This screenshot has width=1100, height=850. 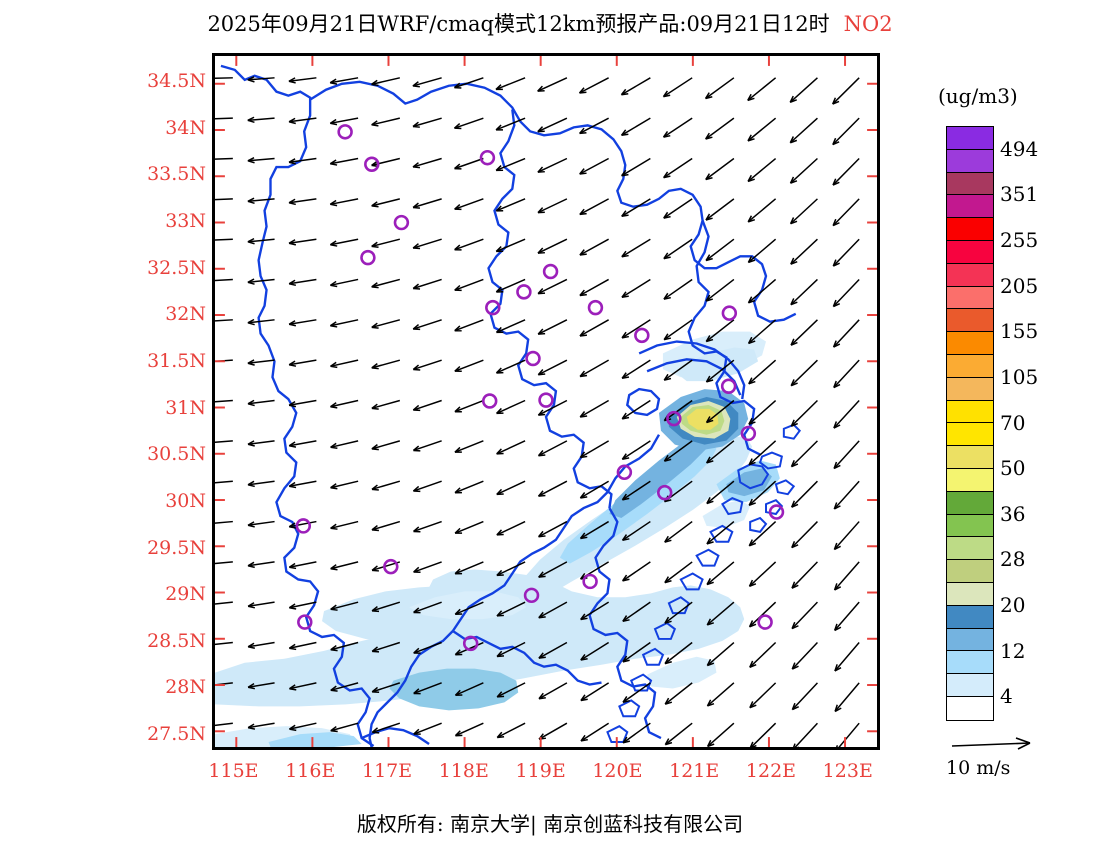 What do you see at coordinates (970, 423) in the screenshot?
I see `colorbar` at bounding box center [970, 423].